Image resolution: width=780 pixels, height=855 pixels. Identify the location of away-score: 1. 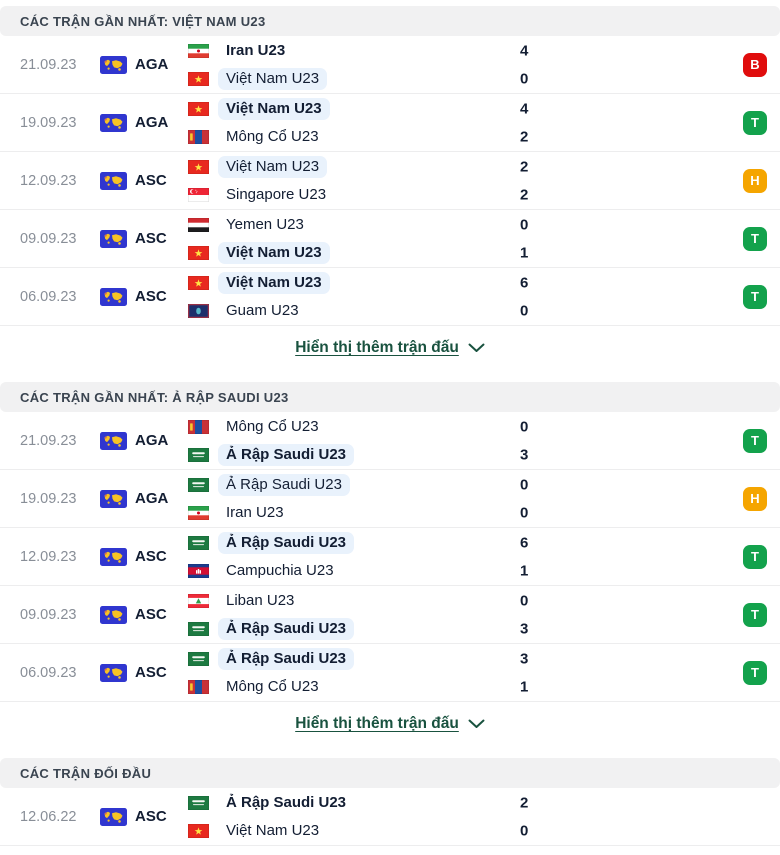
(524, 570).